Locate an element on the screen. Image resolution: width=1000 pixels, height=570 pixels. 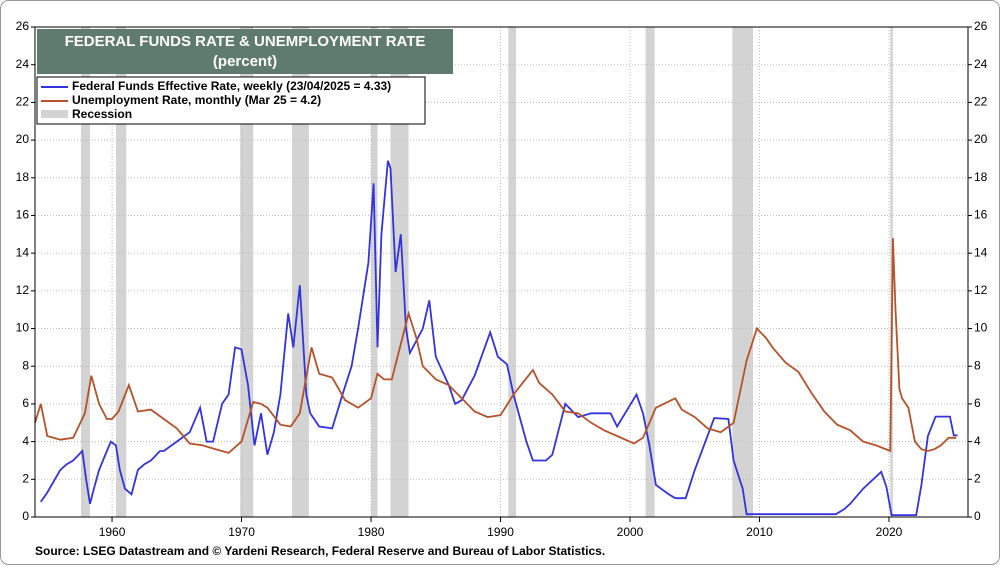
y2-tick-label: 4 is located at coordinates (977, 441).